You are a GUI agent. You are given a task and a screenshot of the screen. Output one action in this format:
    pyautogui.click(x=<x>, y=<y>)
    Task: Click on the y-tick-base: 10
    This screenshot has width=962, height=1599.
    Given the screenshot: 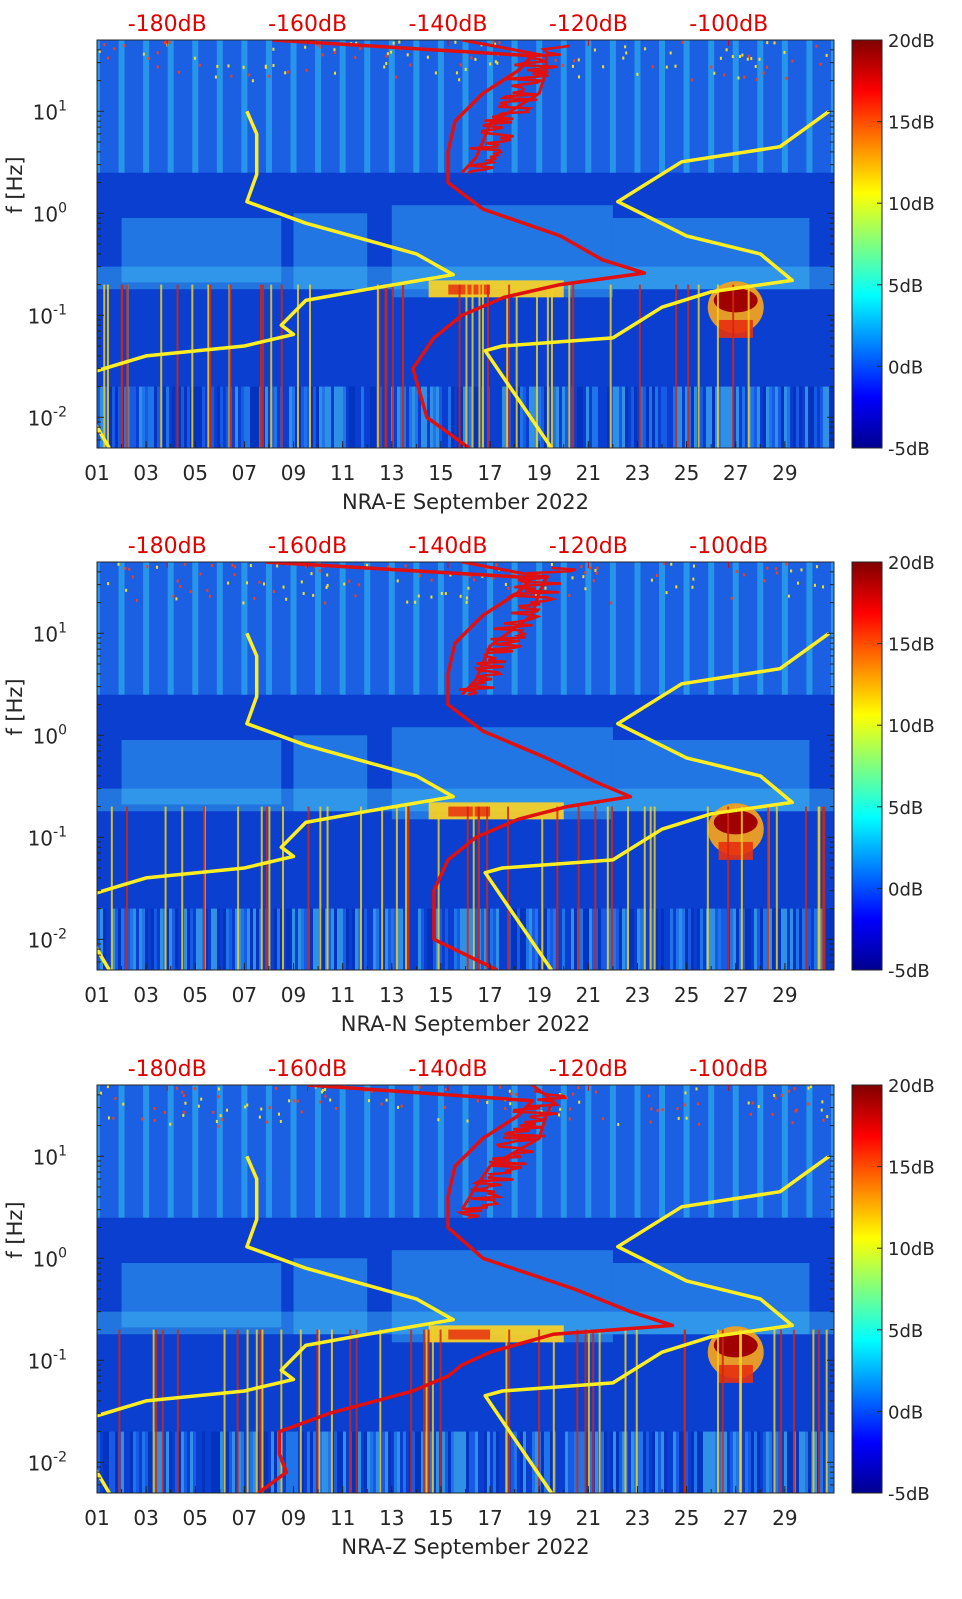 What is the action you would take?
    pyautogui.click(x=45, y=112)
    